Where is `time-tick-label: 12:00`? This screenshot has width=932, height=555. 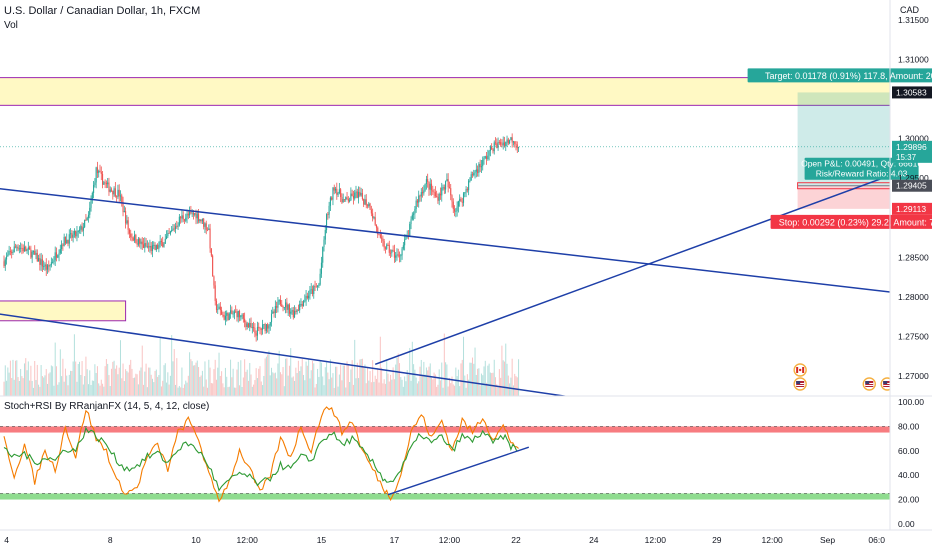 time-tick-label: 12:00 is located at coordinates (656, 540).